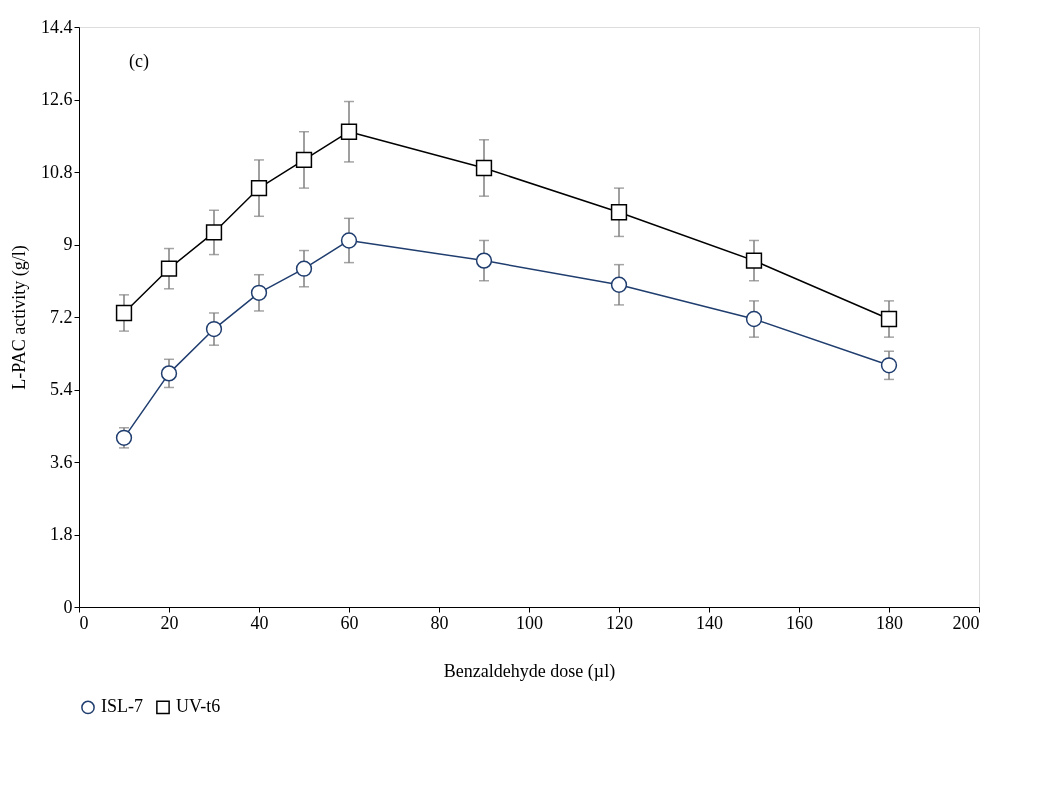 Image resolution: width=1064 pixels, height=809 pixels. What do you see at coordinates (57, 171) in the screenshot?
I see `y-tick-label: 10.8` at bounding box center [57, 171].